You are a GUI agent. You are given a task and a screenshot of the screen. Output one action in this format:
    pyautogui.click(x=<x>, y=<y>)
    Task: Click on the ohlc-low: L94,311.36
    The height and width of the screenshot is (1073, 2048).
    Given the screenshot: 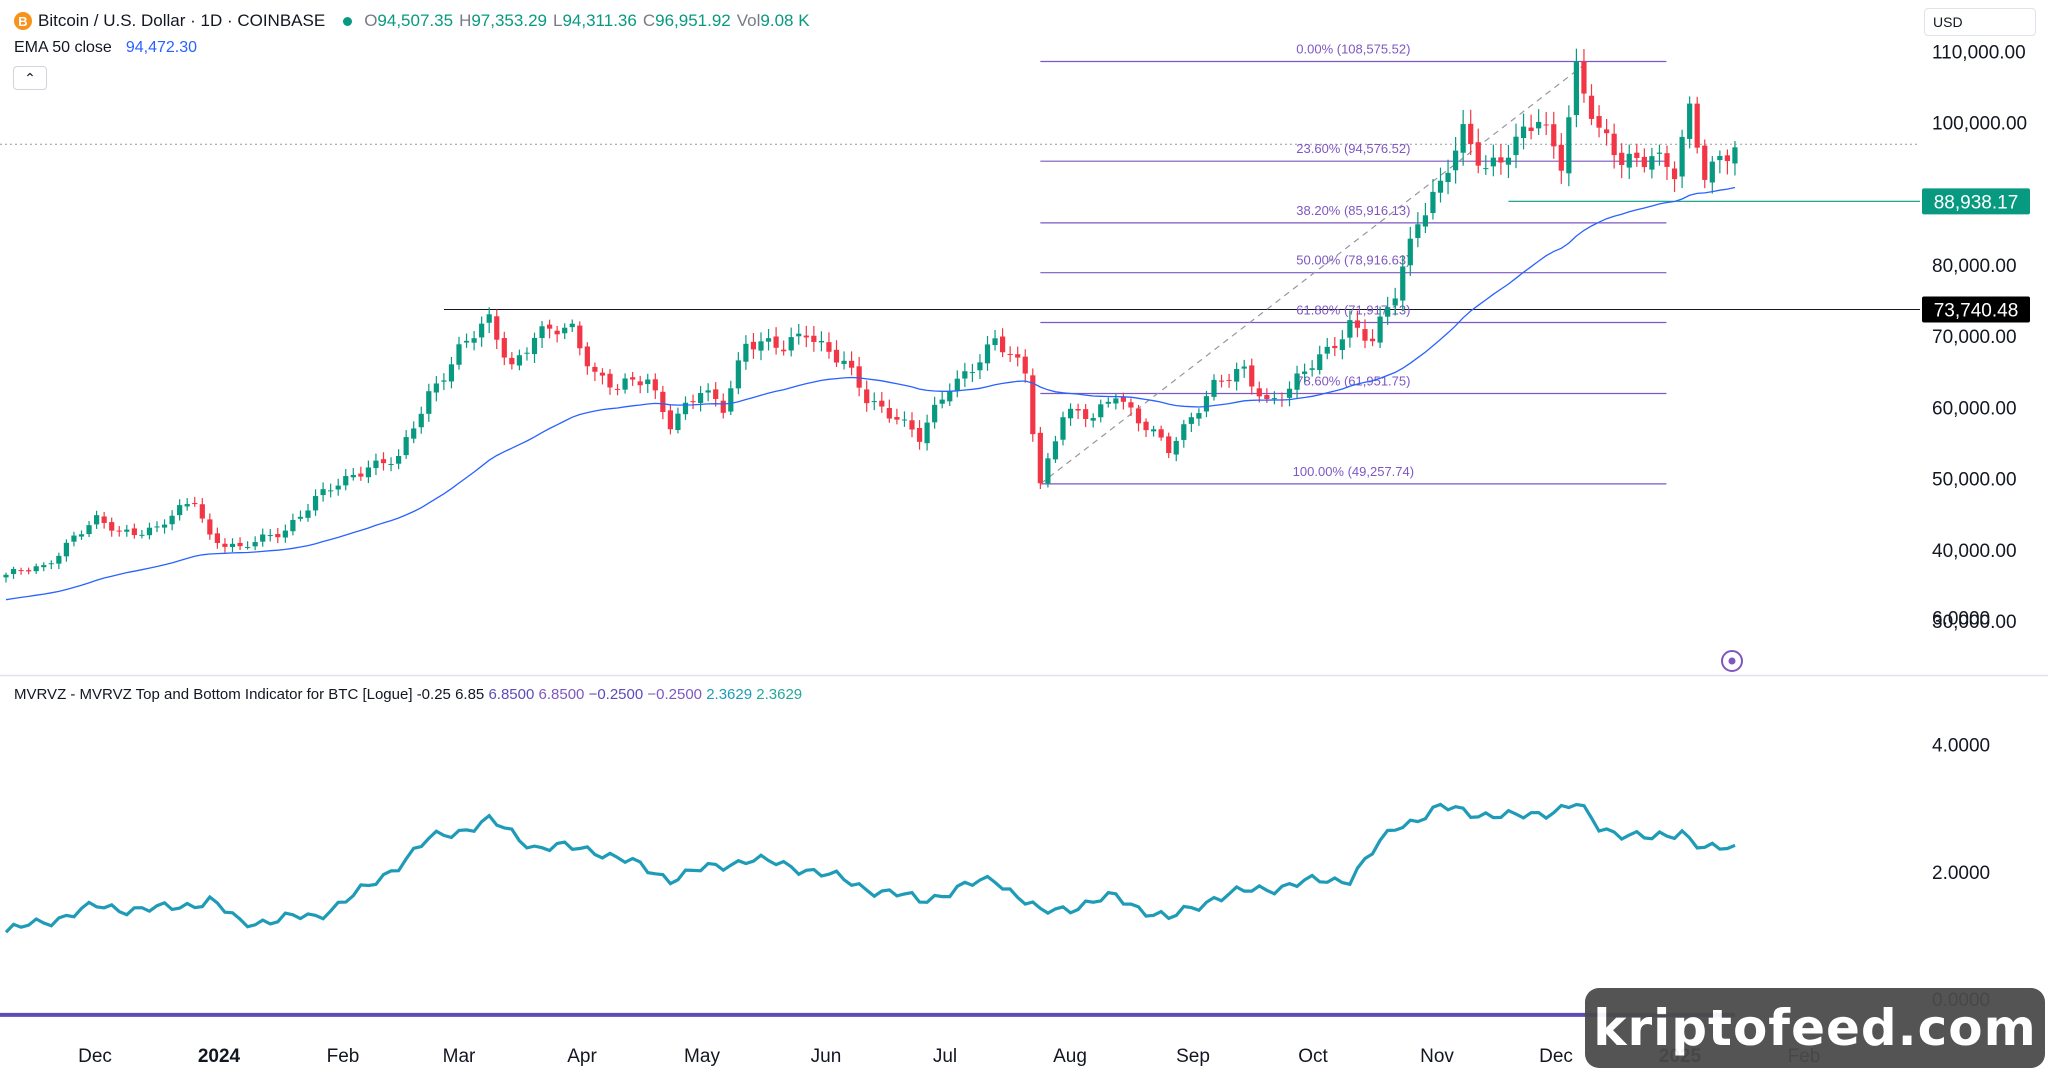 What is the action you would take?
    pyautogui.click(x=594, y=20)
    